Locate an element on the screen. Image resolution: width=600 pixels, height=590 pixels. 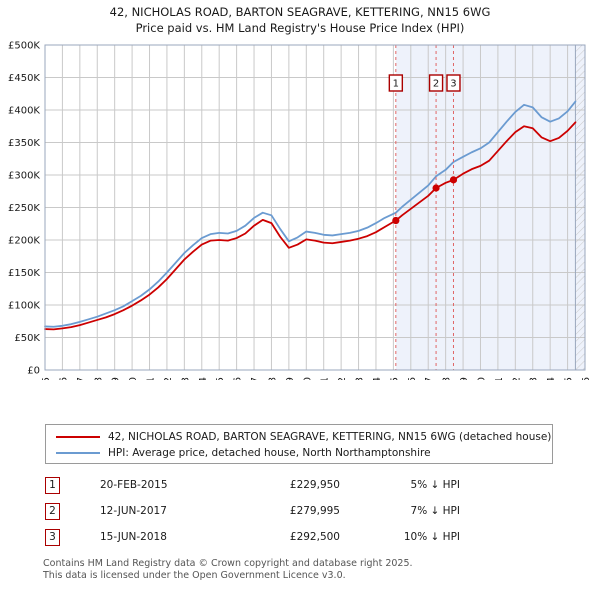
x-axis-tick-label: 2012 is located at coordinates (342, 378).